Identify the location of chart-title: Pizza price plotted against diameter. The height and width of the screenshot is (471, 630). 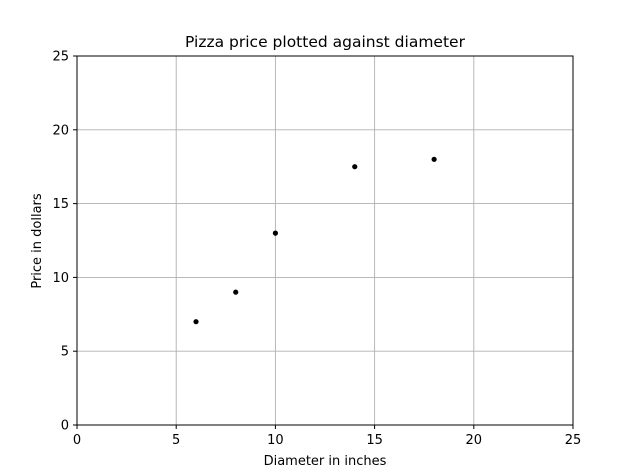
(325, 42).